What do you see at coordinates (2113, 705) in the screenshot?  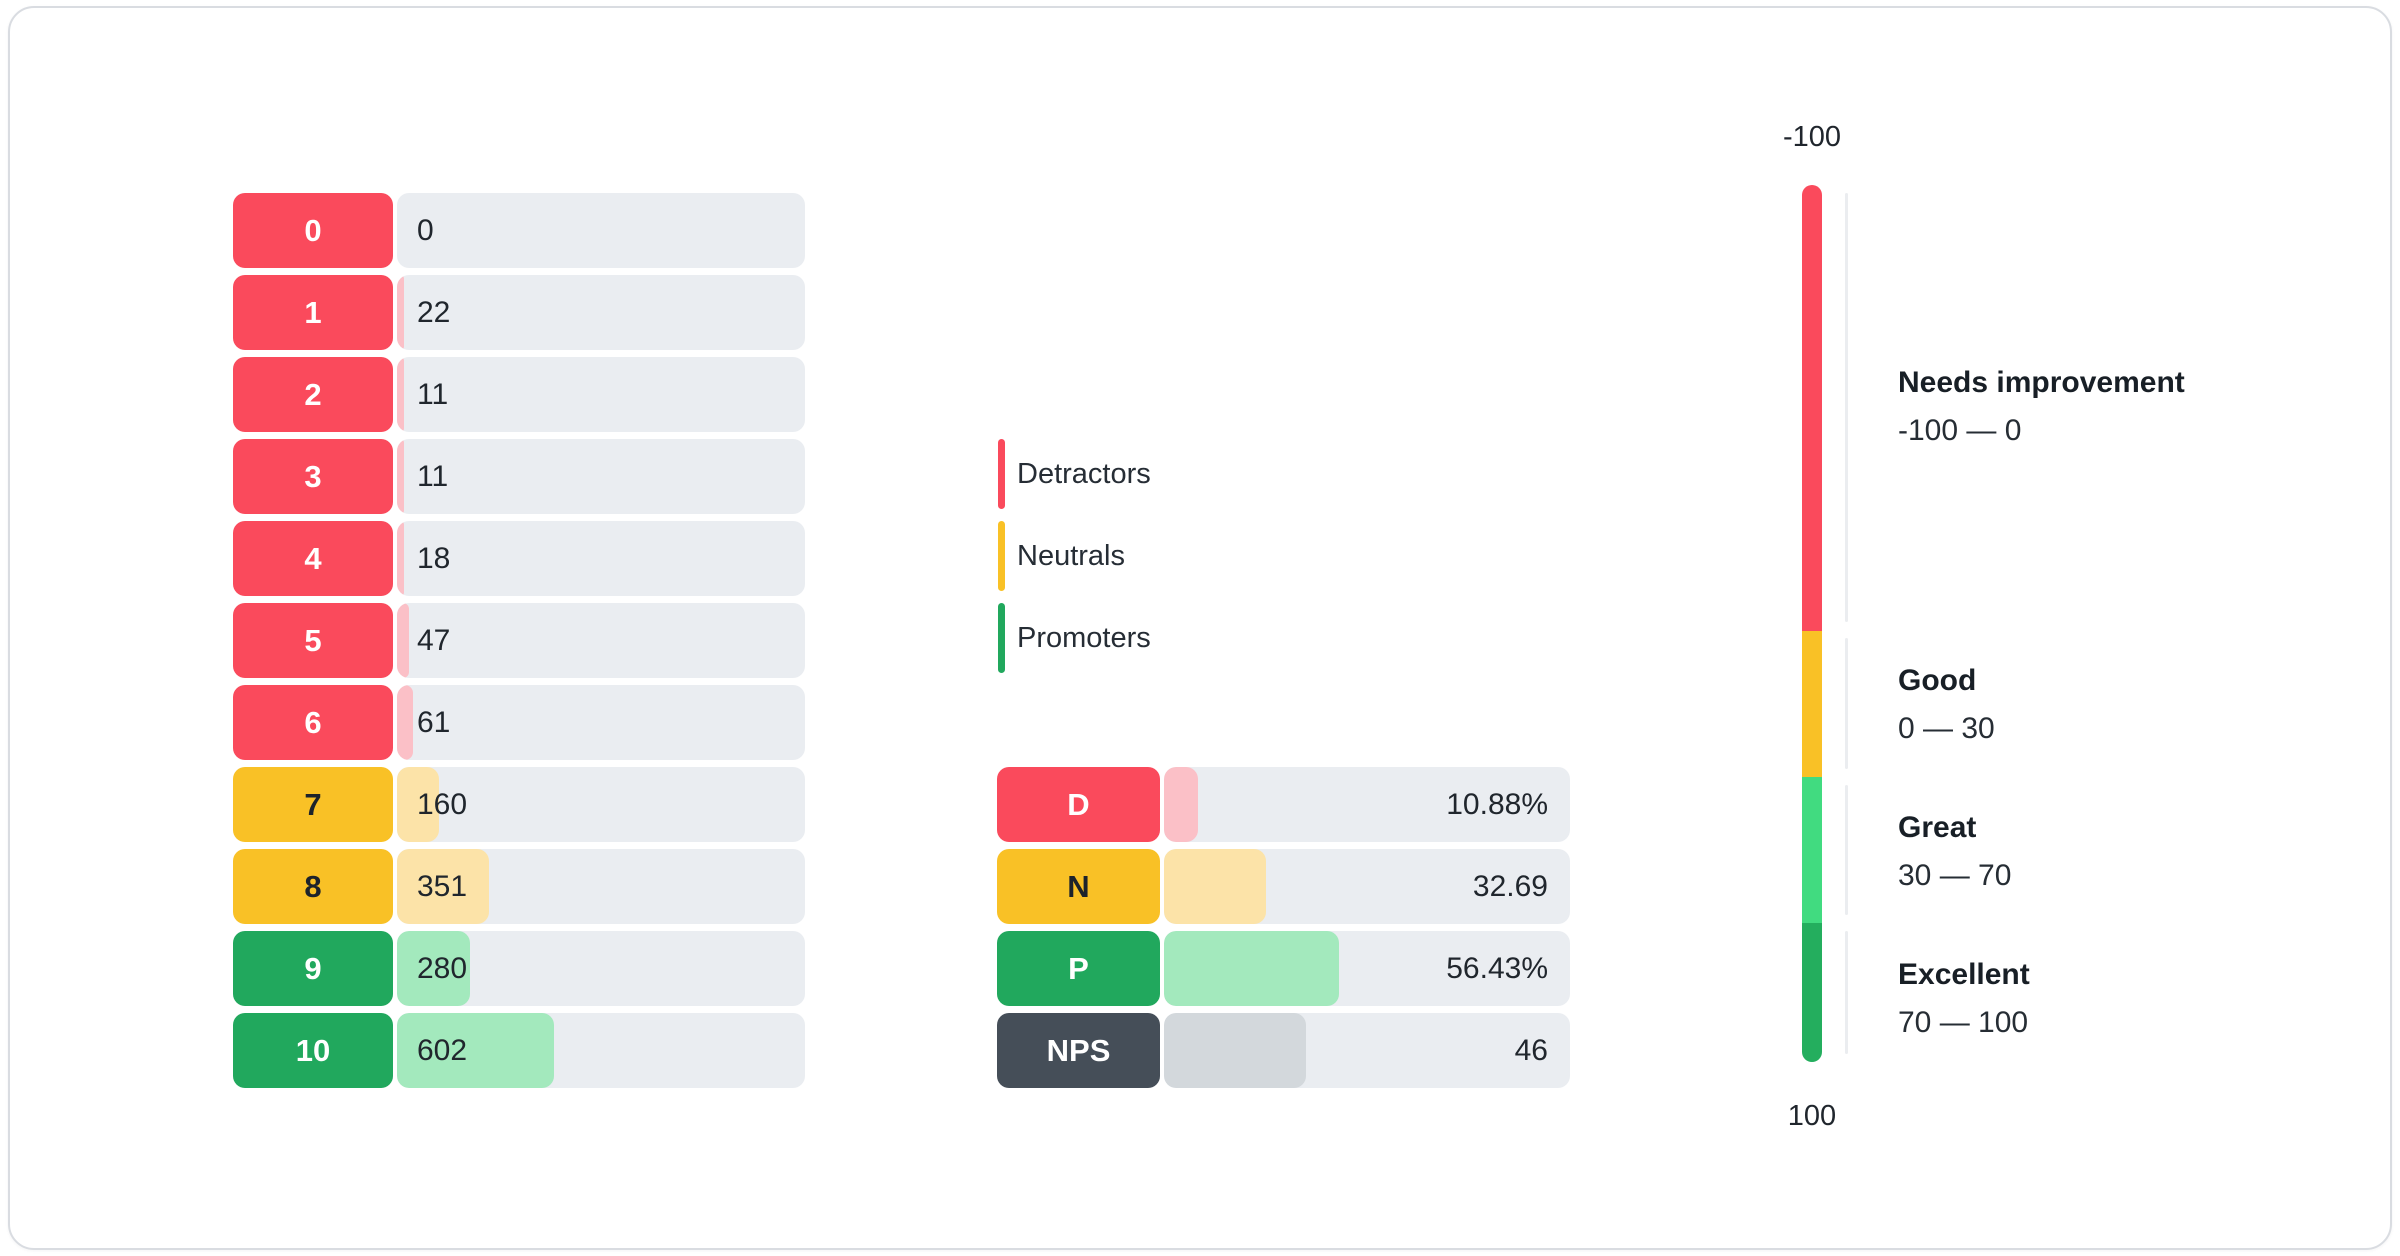 I see `gauge-band-good: Good 0 — 30` at bounding box center [2113, 705].